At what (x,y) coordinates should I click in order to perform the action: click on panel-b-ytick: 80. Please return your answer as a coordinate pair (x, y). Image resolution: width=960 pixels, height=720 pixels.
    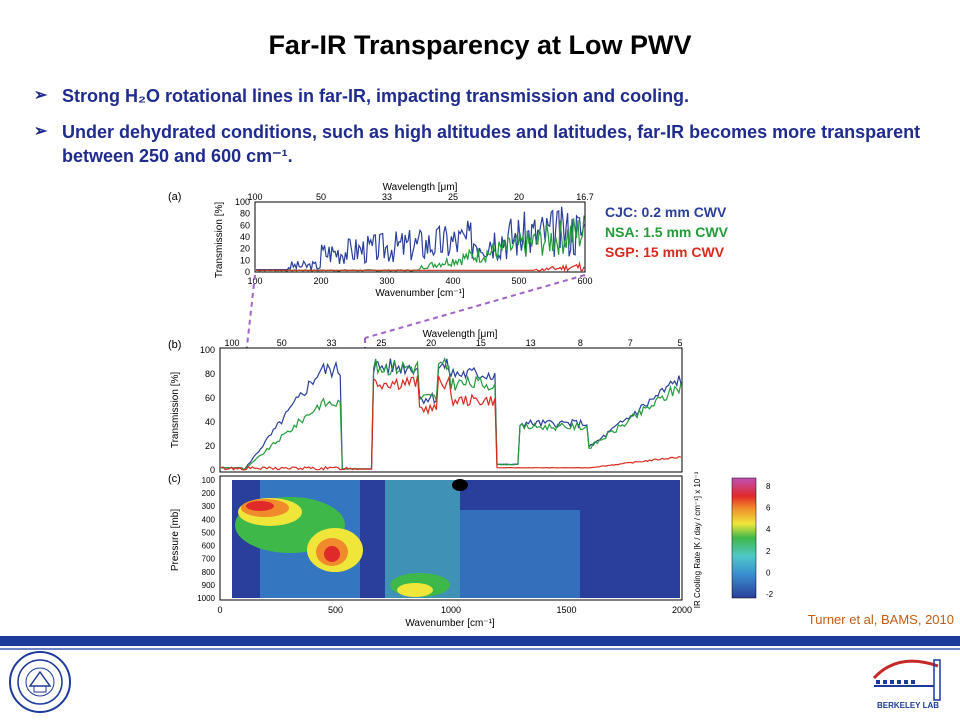
    Looking at the image, I should click on (210, 374).